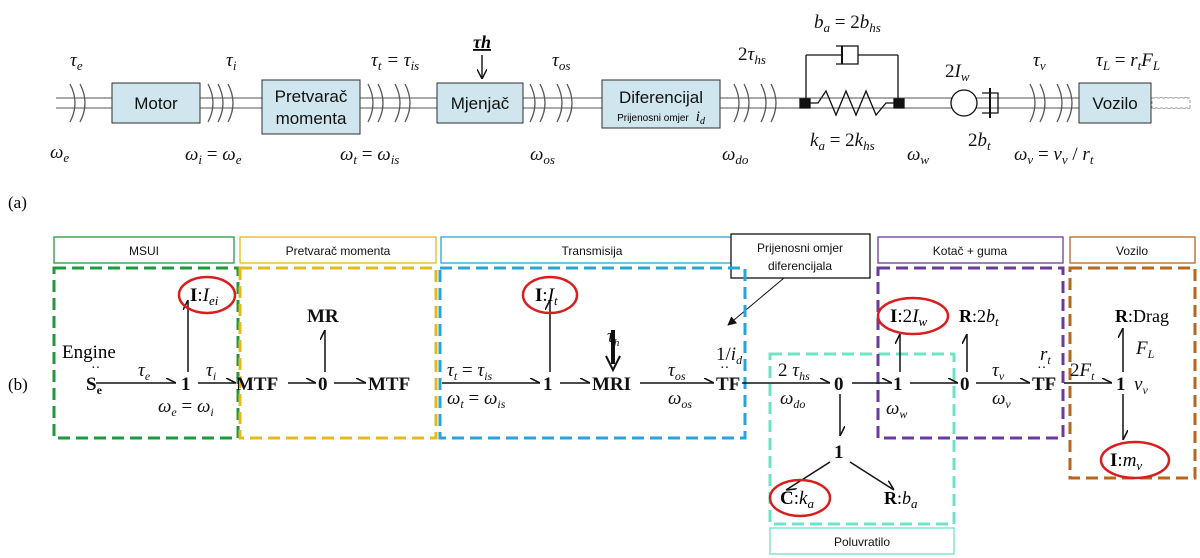 The width and height of the screenshot is (1200, 558). I want to click on group-wheel-label: Kotač + guma, so click(970, 251).